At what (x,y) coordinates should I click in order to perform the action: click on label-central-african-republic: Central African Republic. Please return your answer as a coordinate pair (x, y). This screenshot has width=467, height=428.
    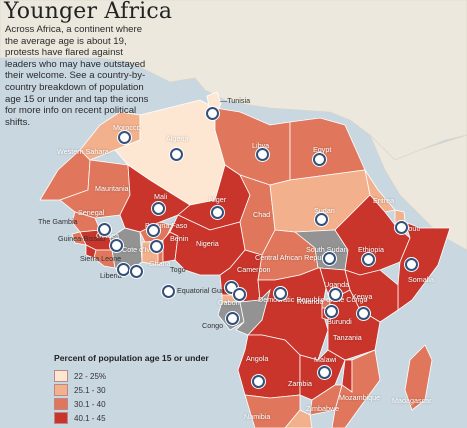
    Looking at the image, I should click on (294, 257).